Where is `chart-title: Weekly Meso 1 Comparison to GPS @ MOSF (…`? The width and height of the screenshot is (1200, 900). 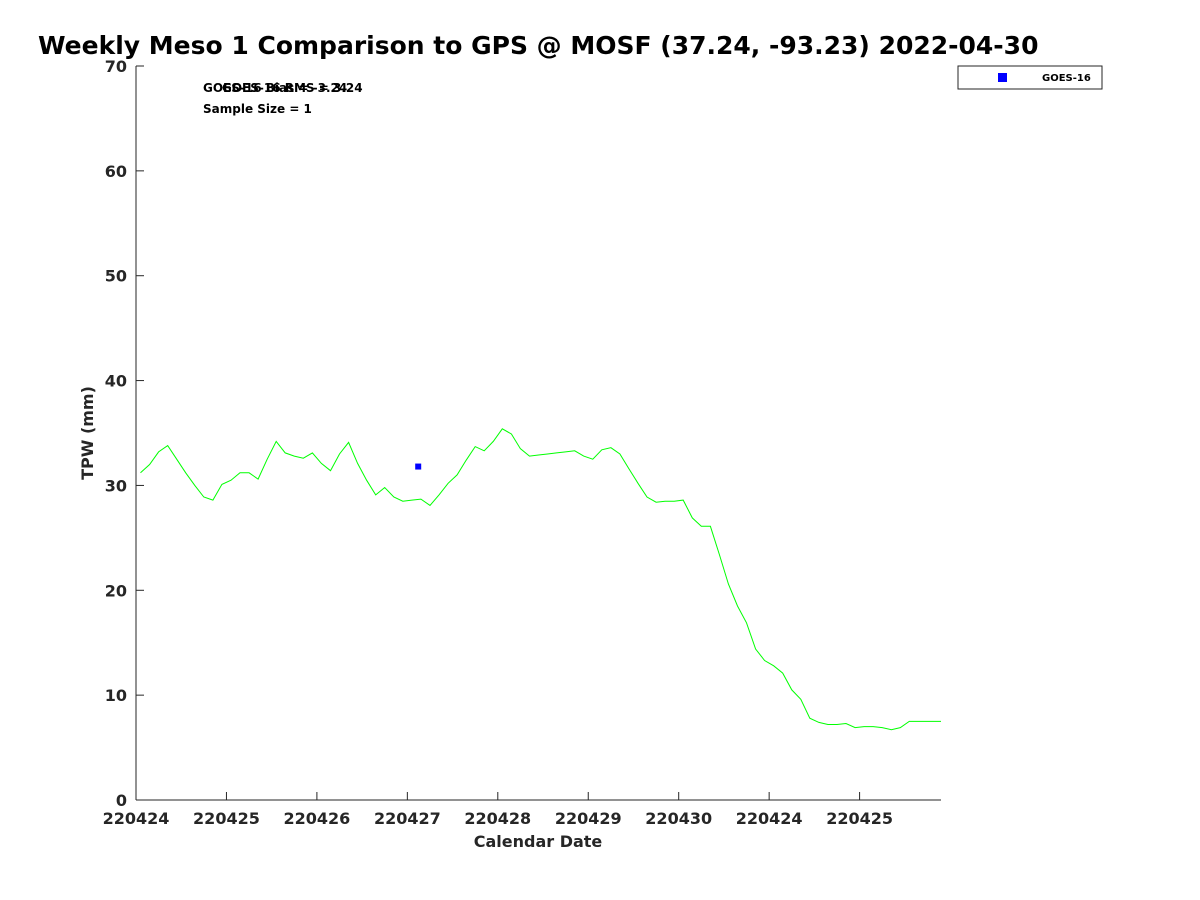
chart-title: Weekly Meso 1 Comparison to GPS @ MOSF (… is located at coordinates (538, 45).